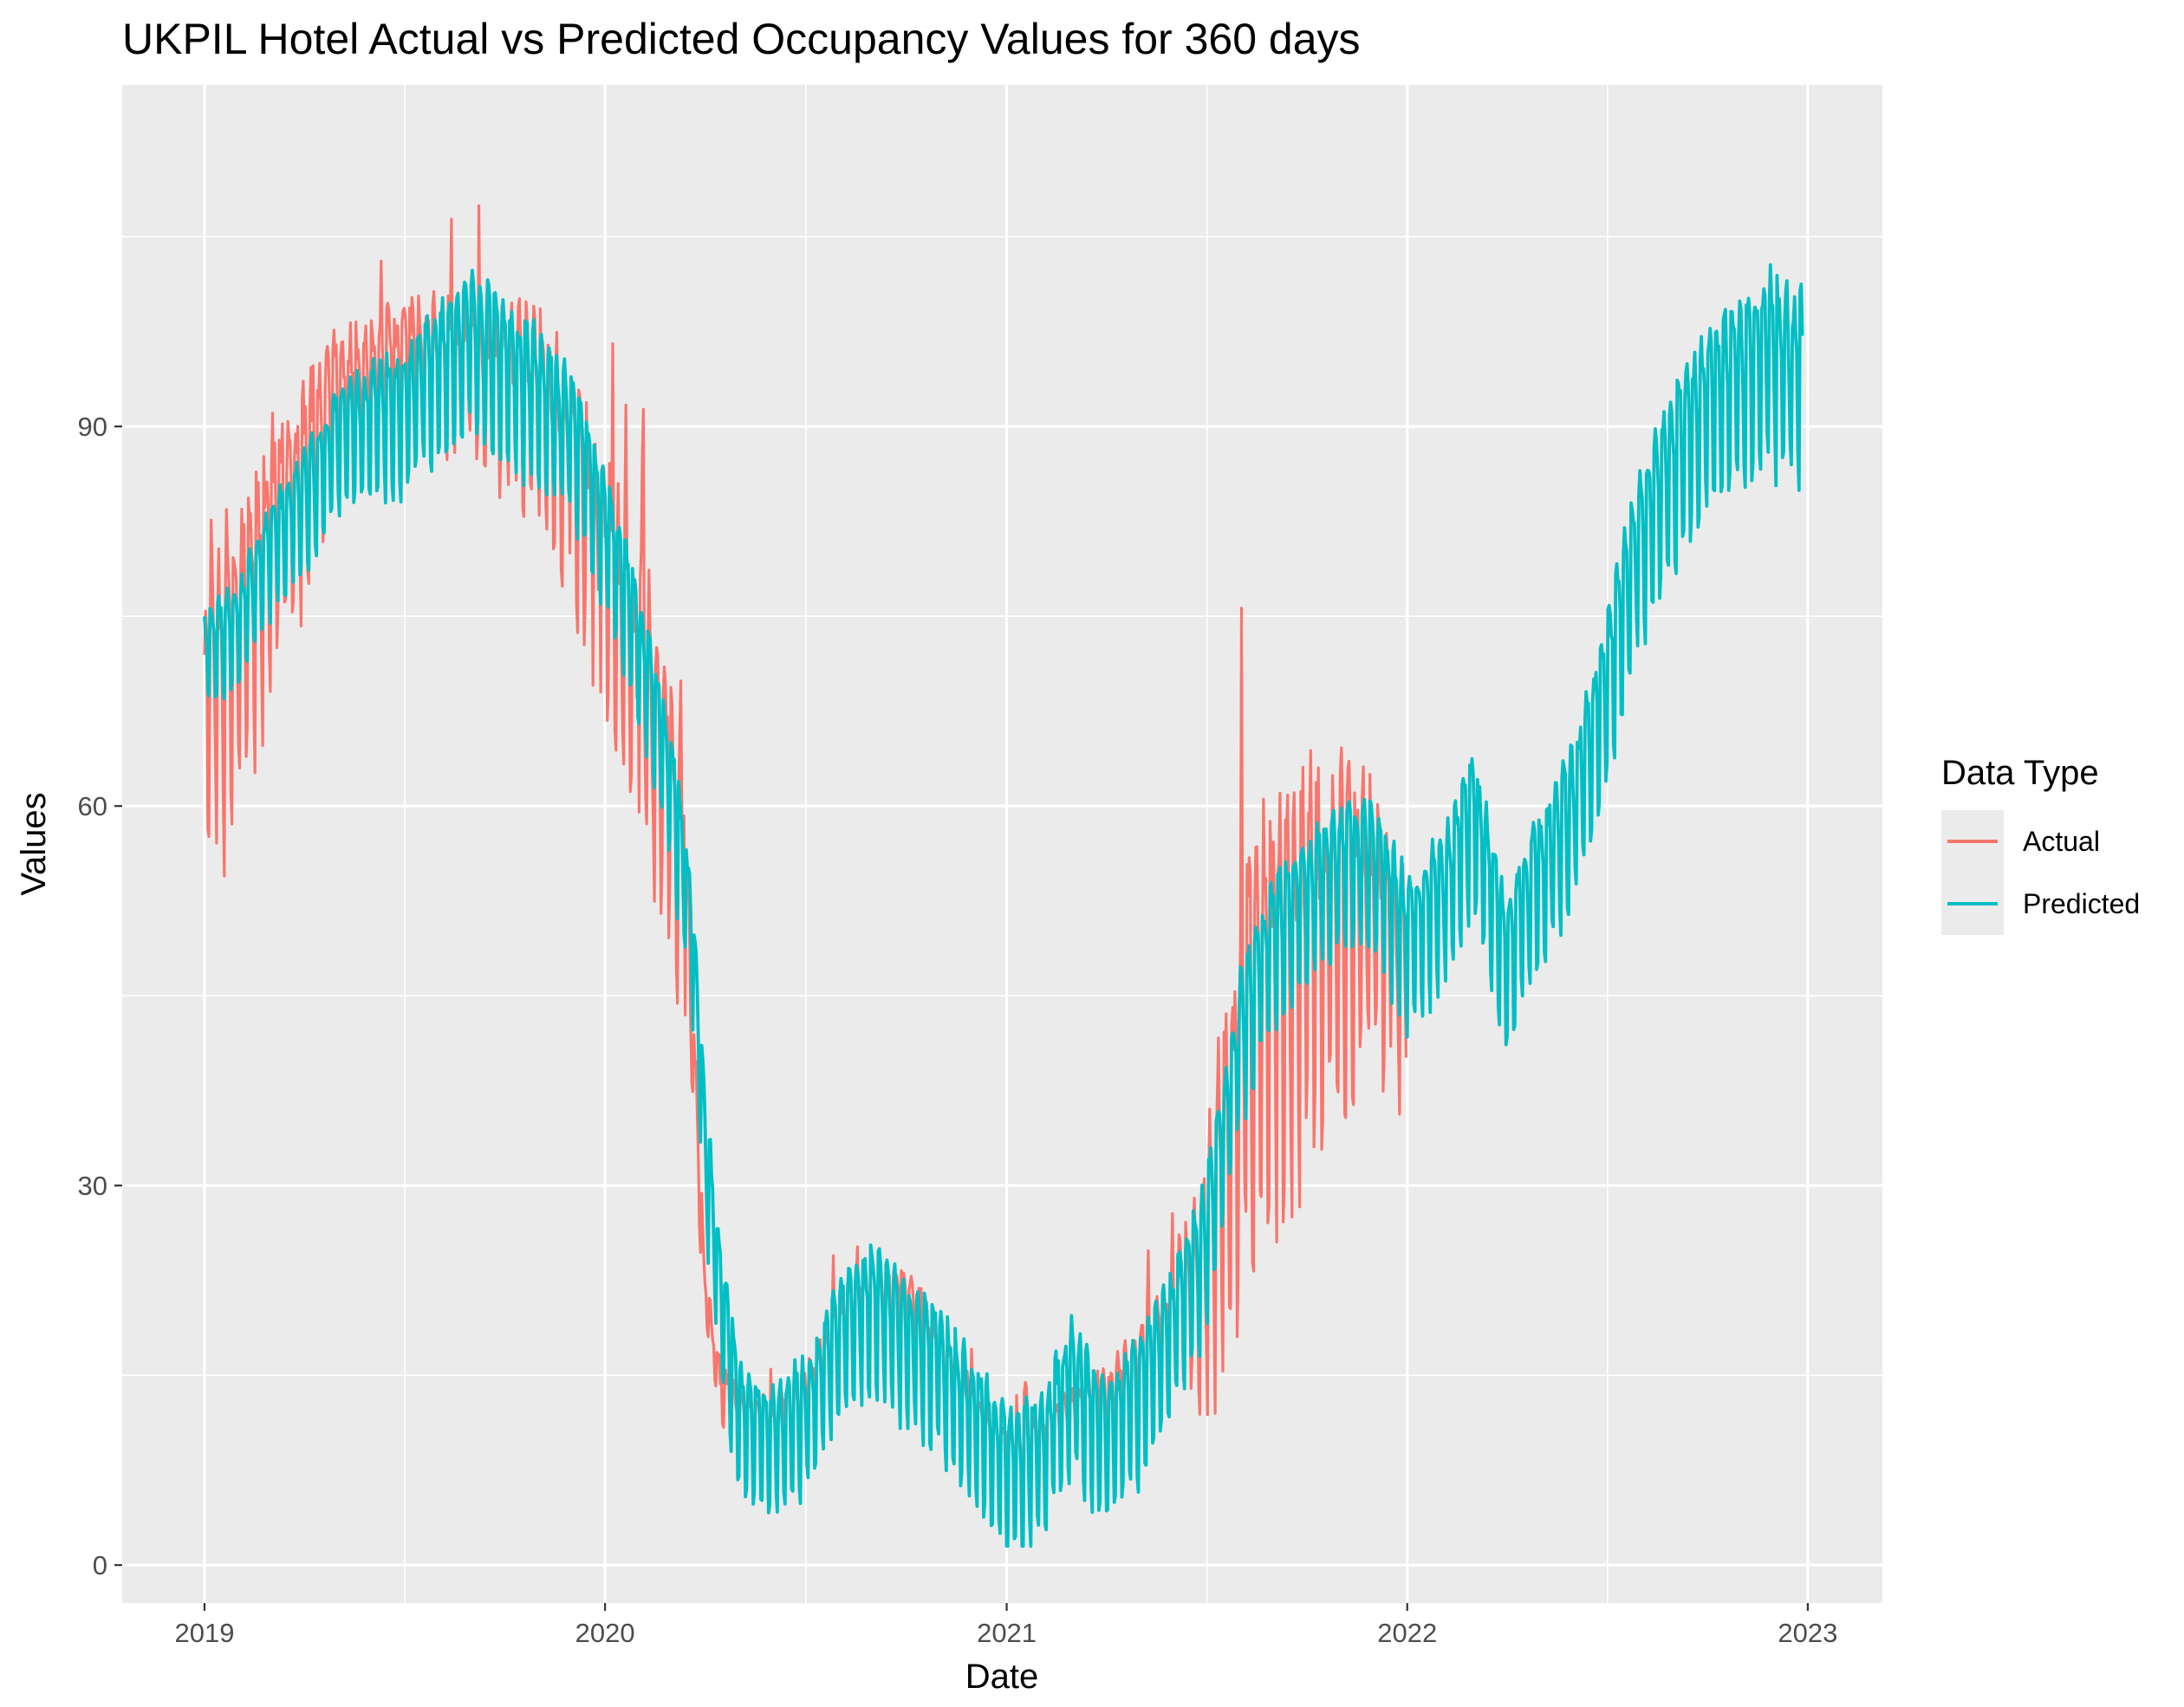 The width and height of the screenshot is (2184, 1707). I want to click on y-tick-label: 60, so click(92, 806).